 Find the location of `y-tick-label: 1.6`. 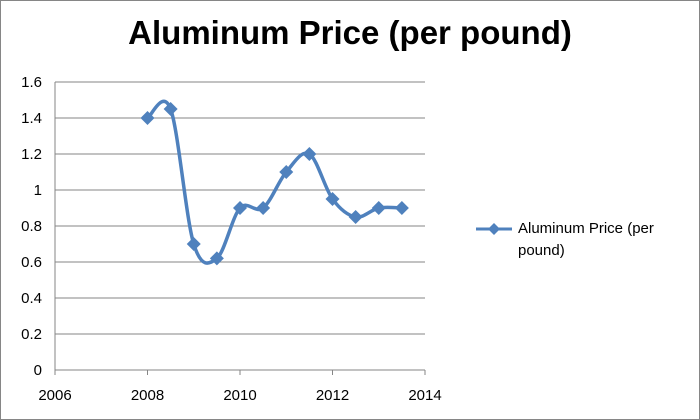

y-tick-label: 1.6 is located at coordinates (31, 82).